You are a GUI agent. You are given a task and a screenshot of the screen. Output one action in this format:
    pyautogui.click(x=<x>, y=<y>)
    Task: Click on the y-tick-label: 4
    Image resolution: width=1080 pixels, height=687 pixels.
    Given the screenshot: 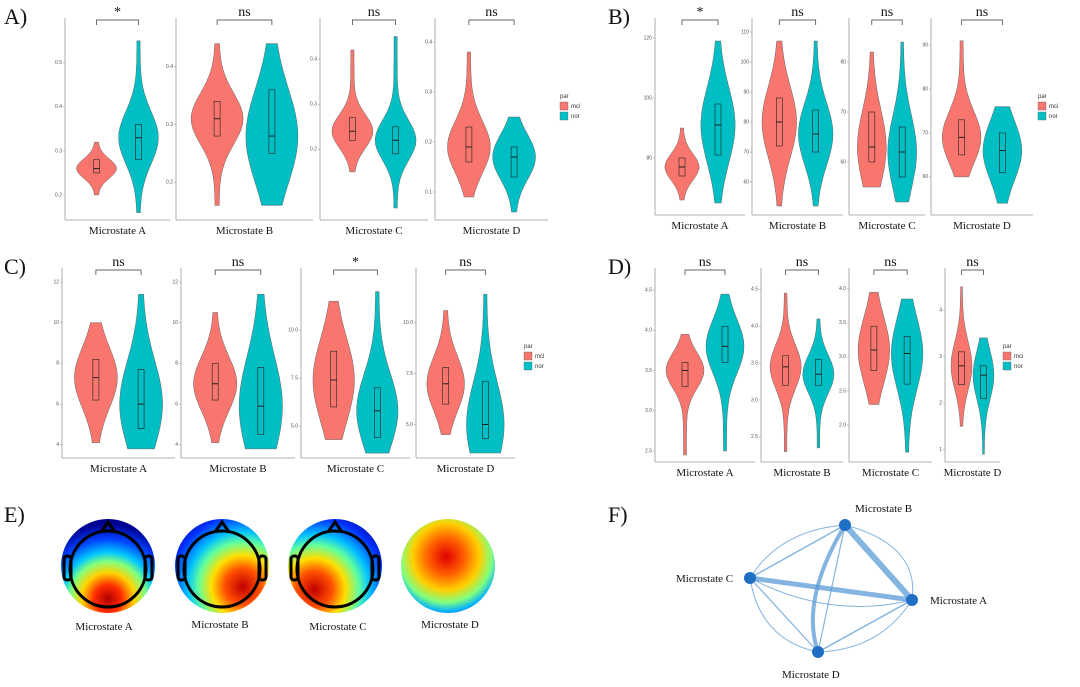 What is the action you would take?
    pyautogui.click(x=176, y=445)
    